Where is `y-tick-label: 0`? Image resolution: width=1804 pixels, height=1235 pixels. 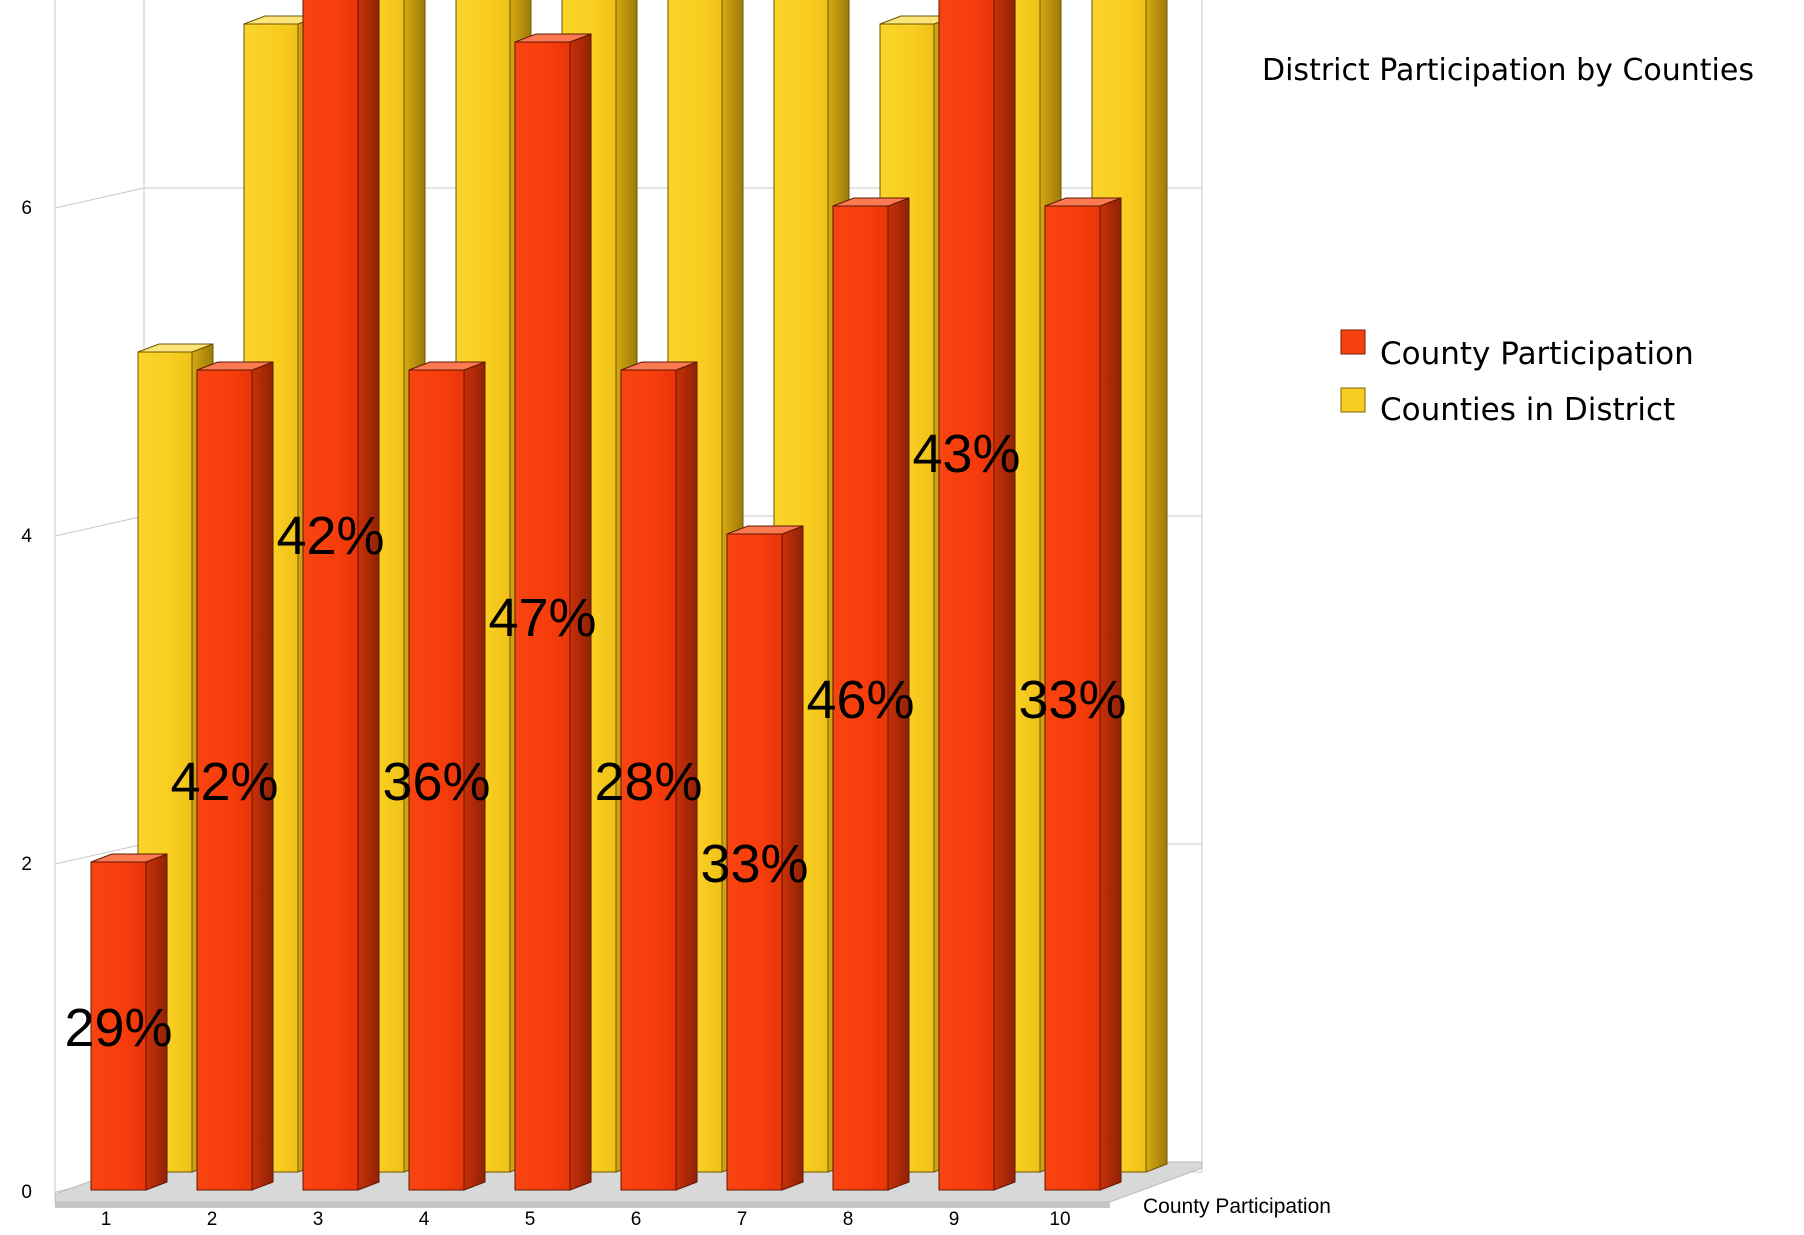 y-tick-label: 0 is located at coordinates (26, 1192).